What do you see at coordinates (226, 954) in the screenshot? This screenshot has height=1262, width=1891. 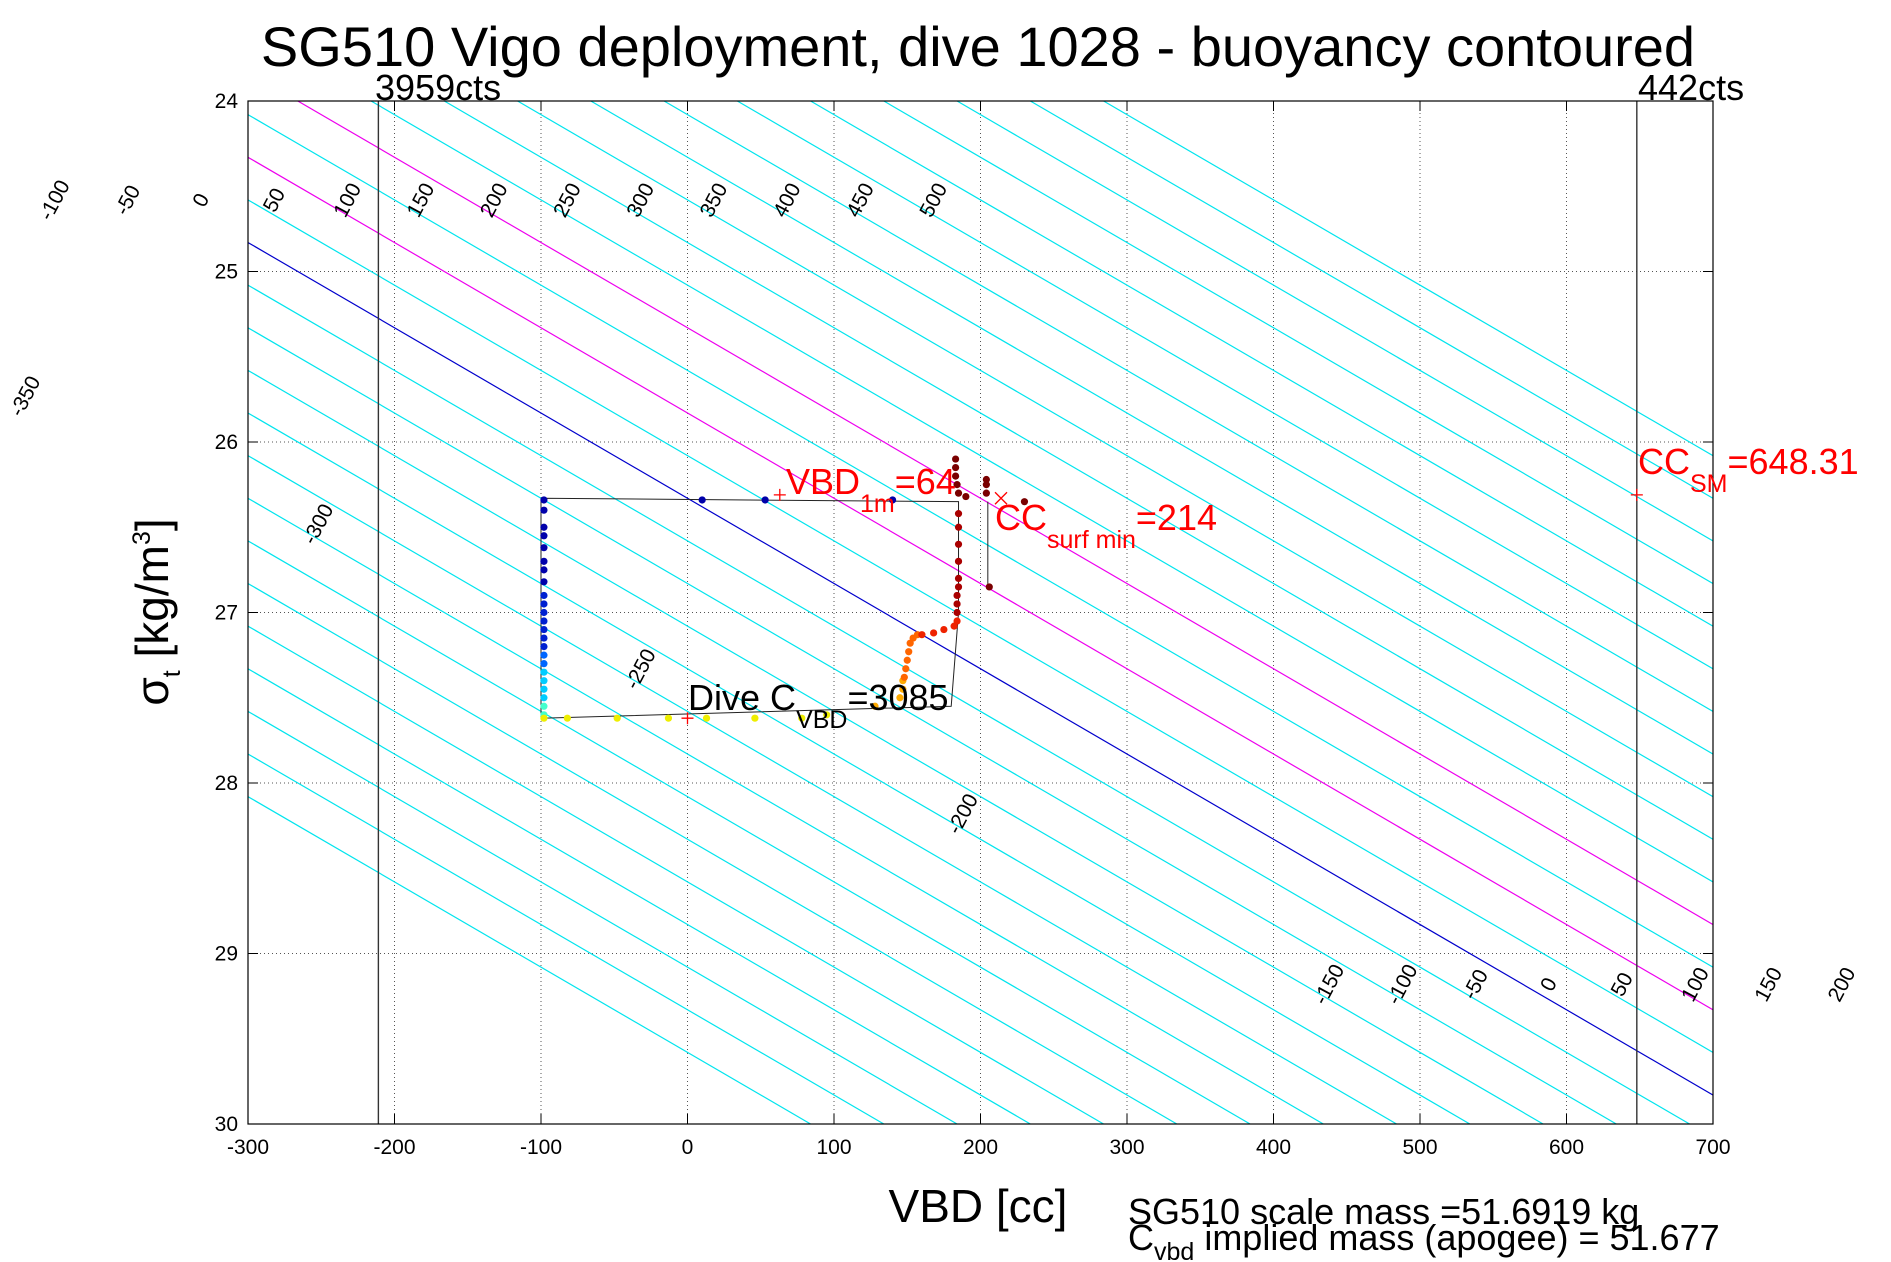 I see `y-tick-label: 29` at bounding box center [226, 954].